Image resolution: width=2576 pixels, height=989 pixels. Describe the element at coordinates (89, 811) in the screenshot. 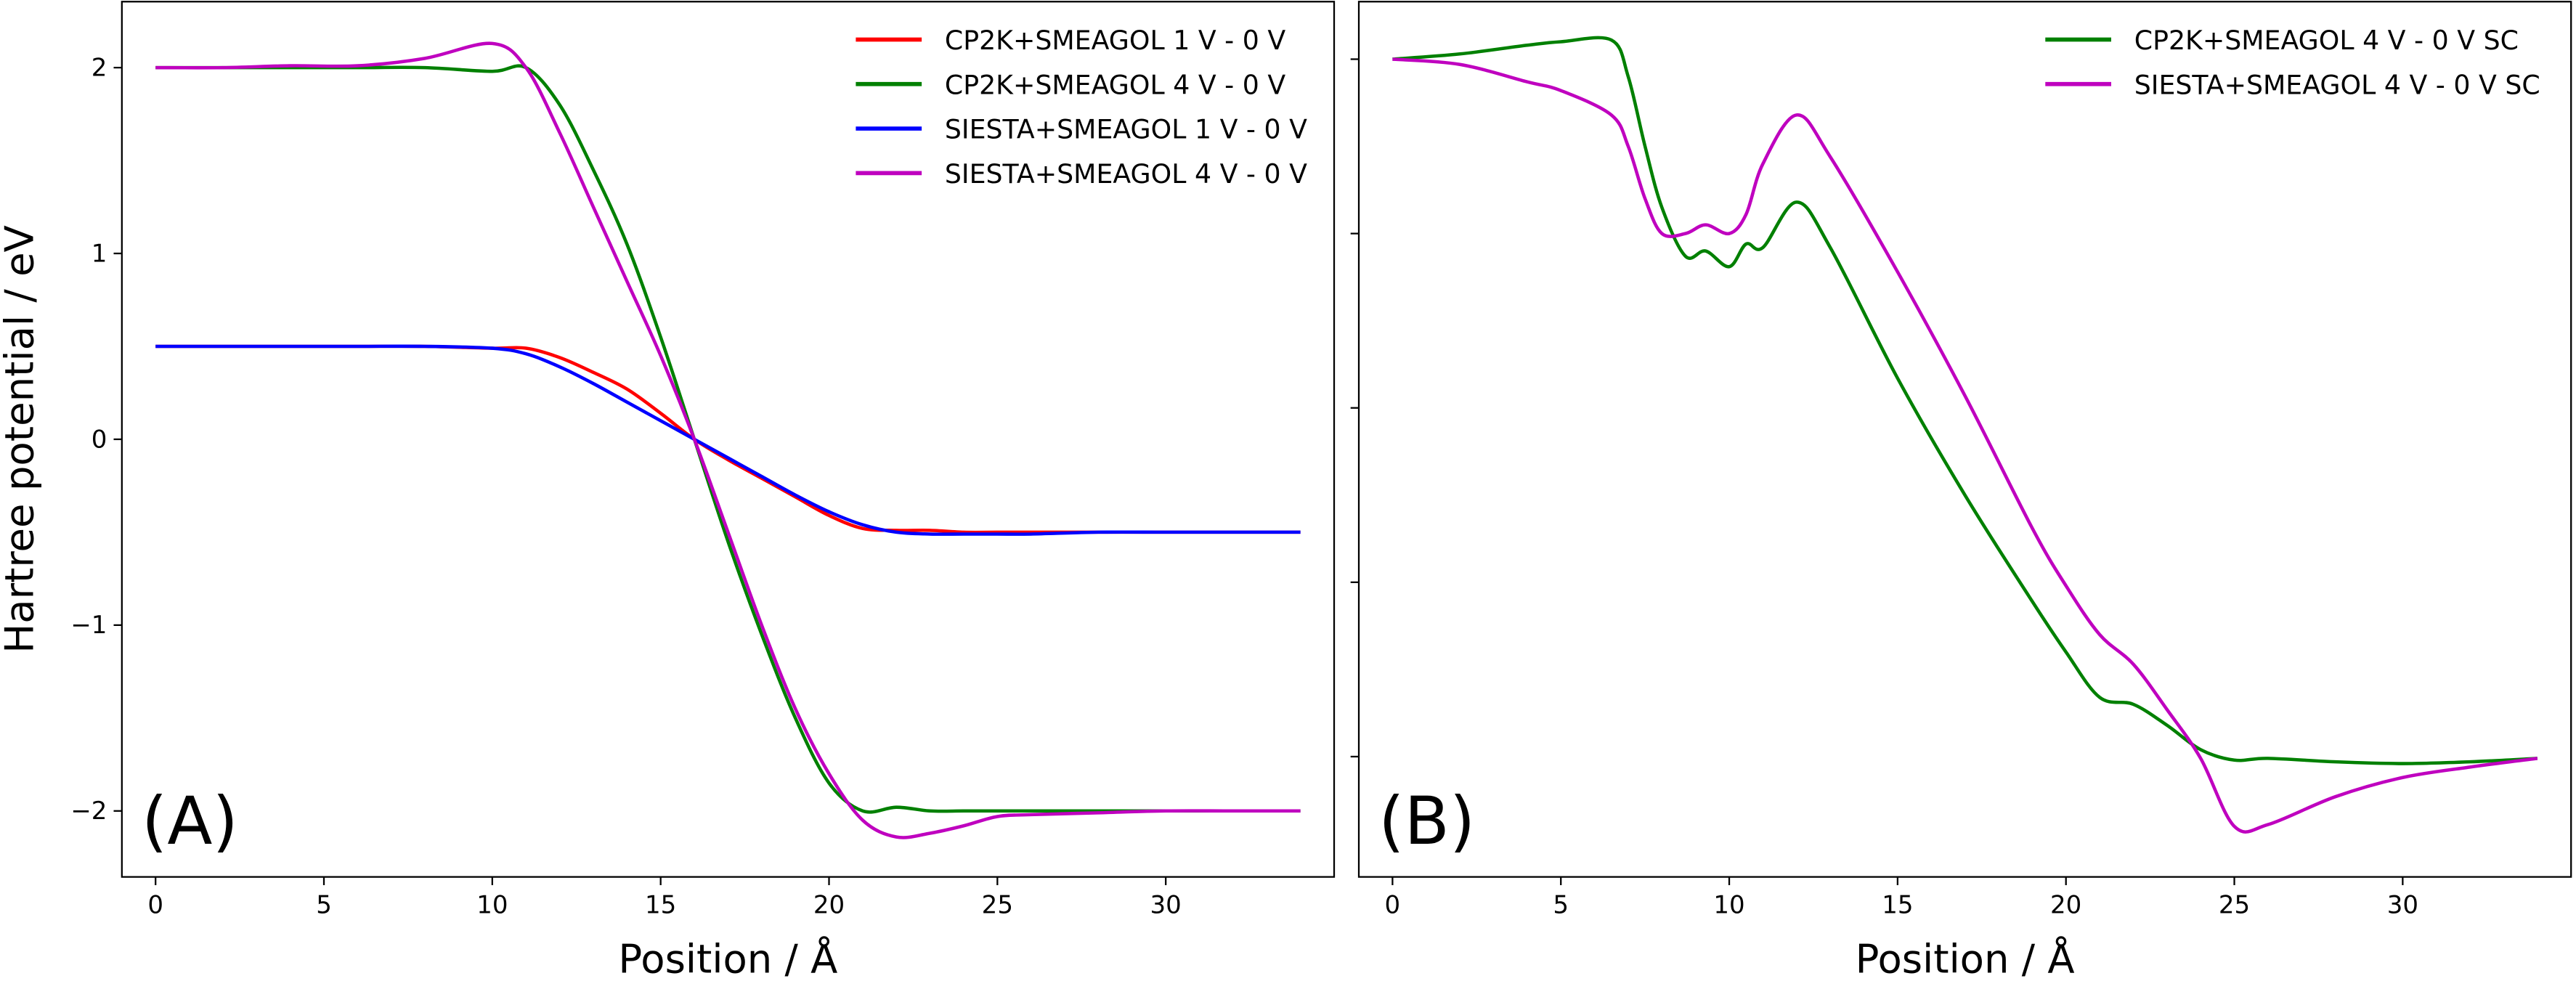

I see `y-tick-label: −2` at that location.